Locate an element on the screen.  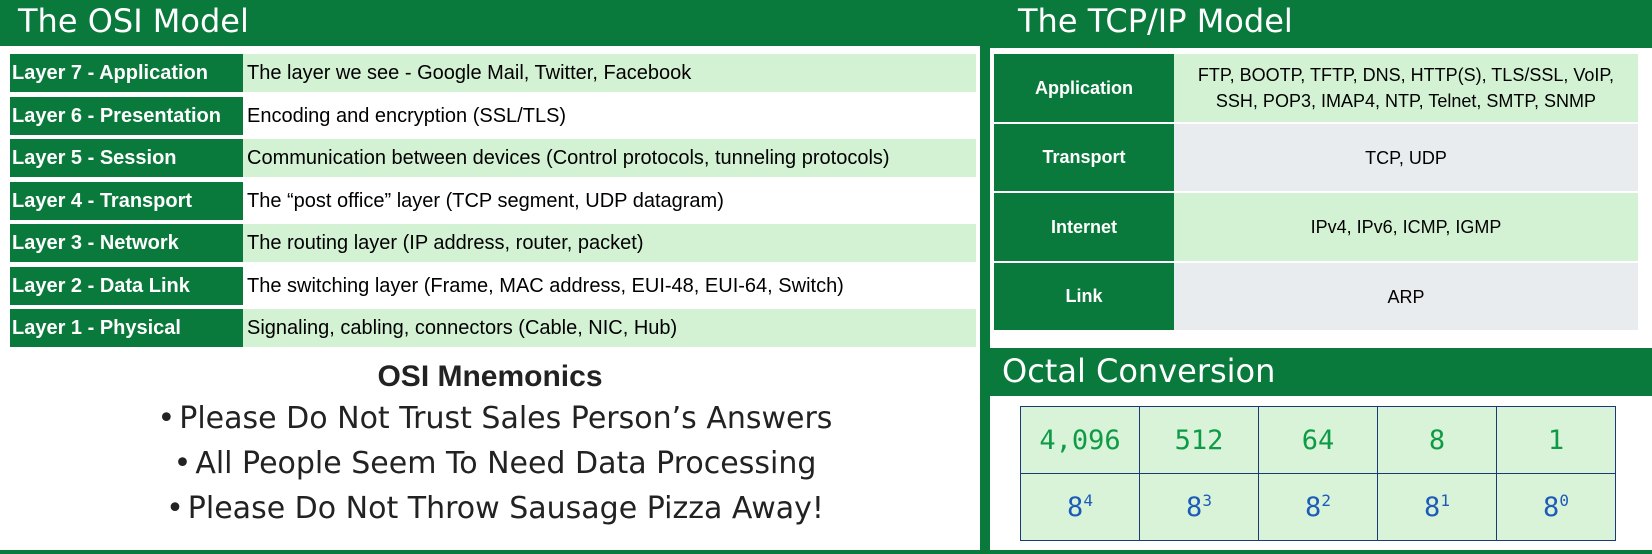
octal-power: 82 is located at coordinates (1318, 507).